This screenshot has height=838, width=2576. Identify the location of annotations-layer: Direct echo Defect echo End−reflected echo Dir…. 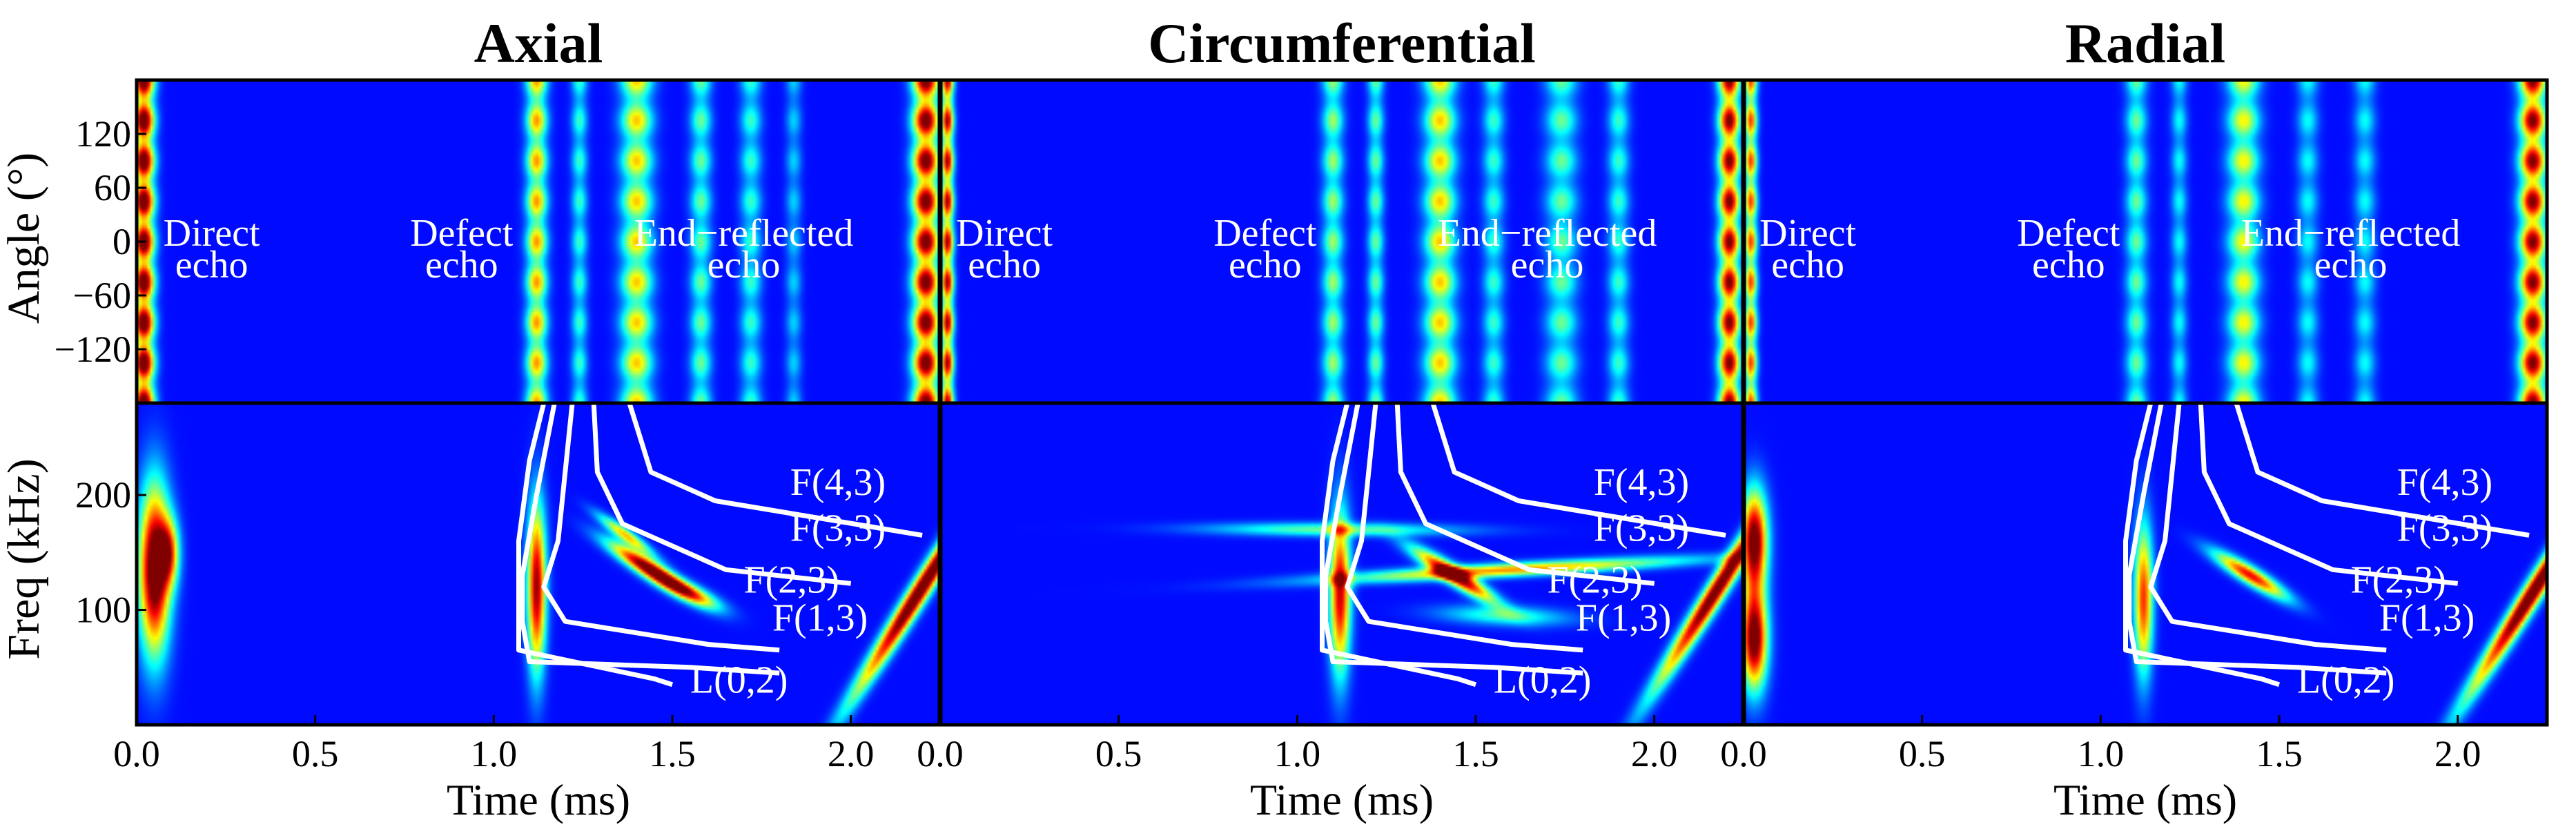
(1312, 249).